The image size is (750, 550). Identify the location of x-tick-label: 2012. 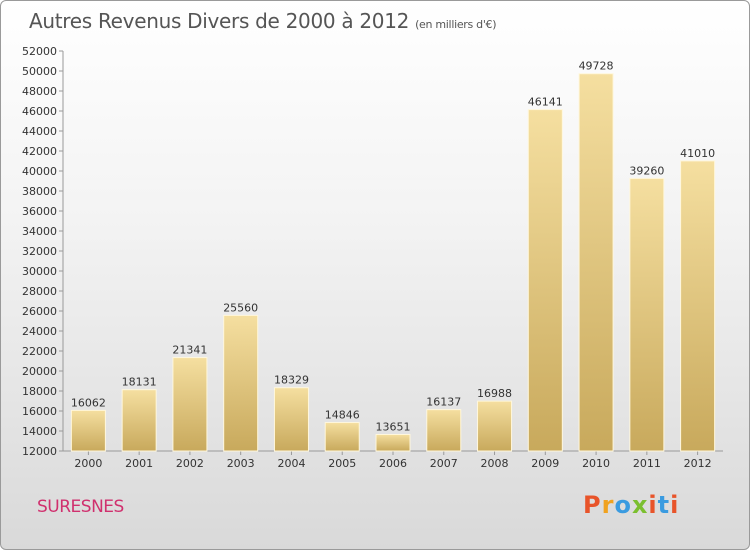
(698, 463).